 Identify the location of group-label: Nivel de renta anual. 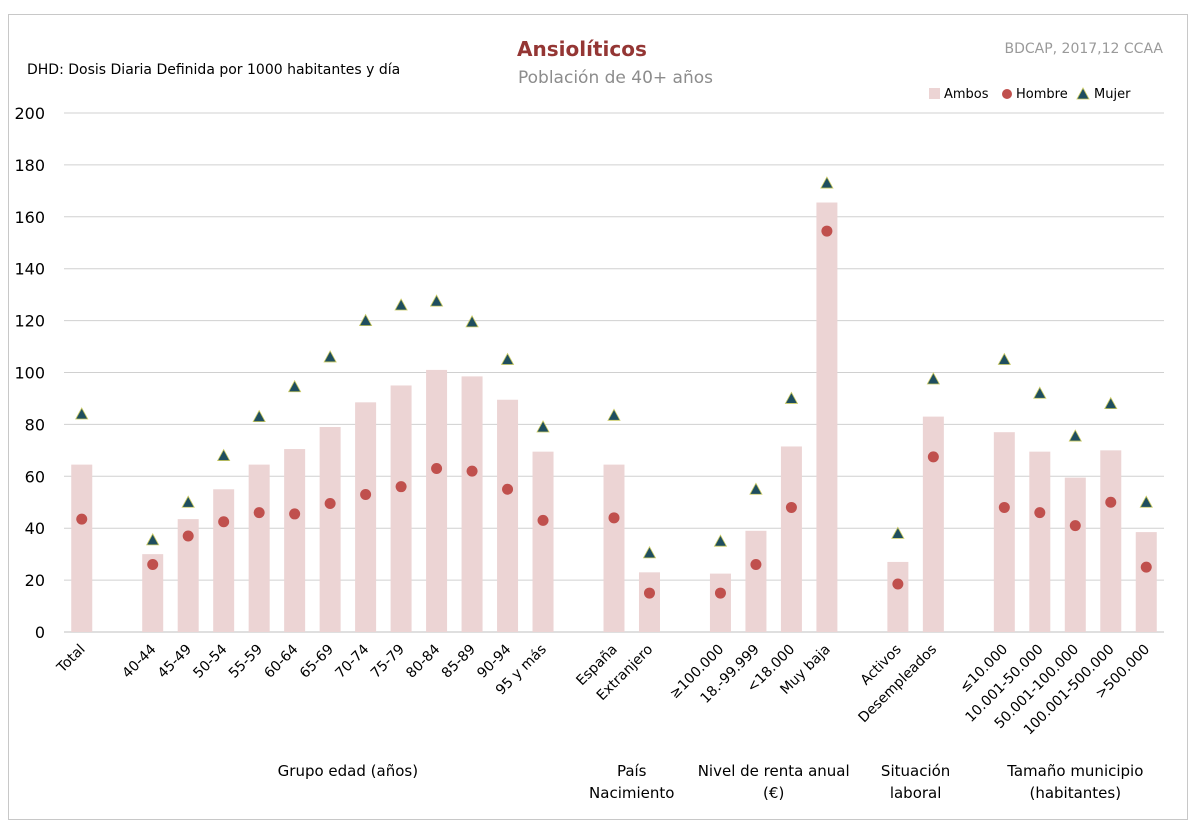
(774, 771).